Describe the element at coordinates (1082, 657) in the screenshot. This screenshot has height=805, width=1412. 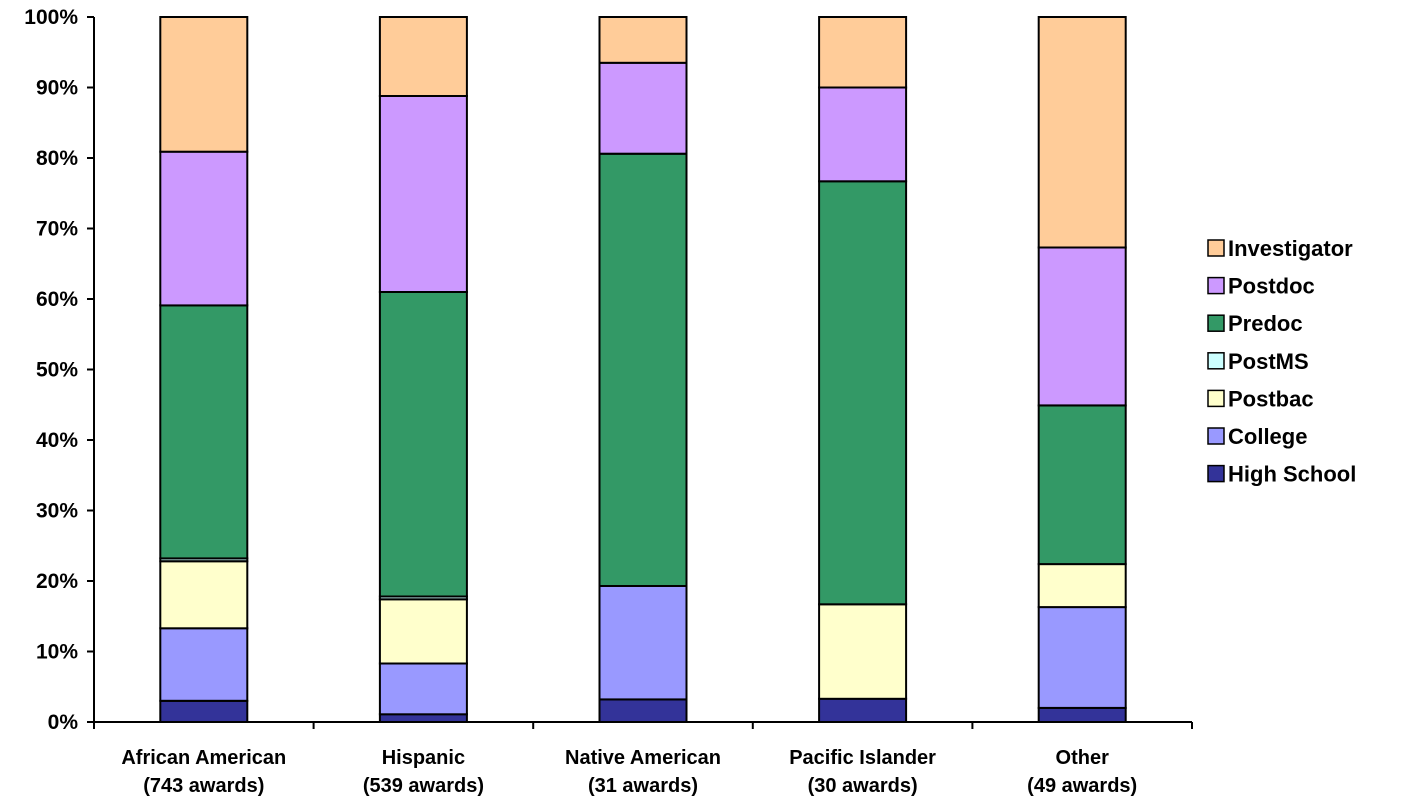
I see `bar-other-college` at that location.